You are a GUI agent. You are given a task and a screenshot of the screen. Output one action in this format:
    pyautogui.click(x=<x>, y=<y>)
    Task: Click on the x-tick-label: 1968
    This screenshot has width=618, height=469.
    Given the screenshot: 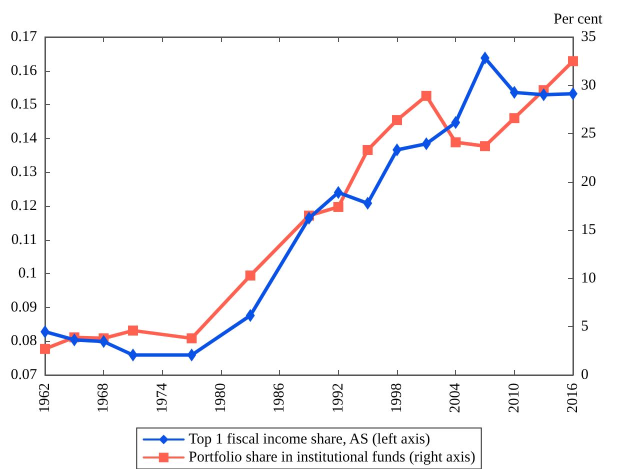 What is the action you would take?
    pyautogui.click(x=104, y=398)
    